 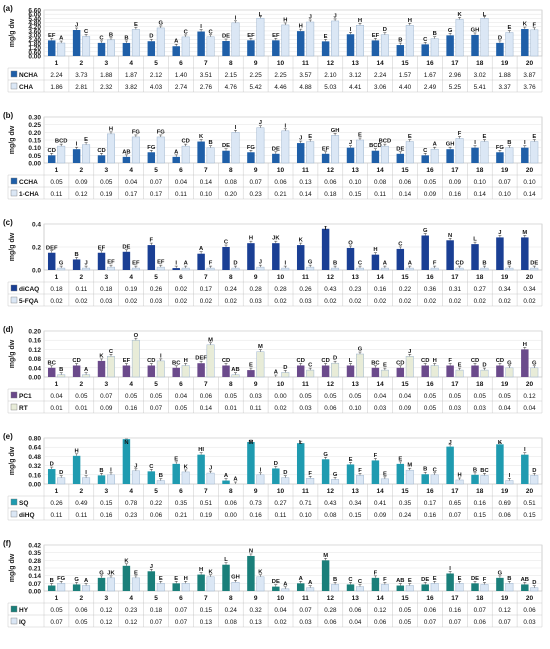 I want to click on y-tick-label: 0.16, so click(x=34, y=475).